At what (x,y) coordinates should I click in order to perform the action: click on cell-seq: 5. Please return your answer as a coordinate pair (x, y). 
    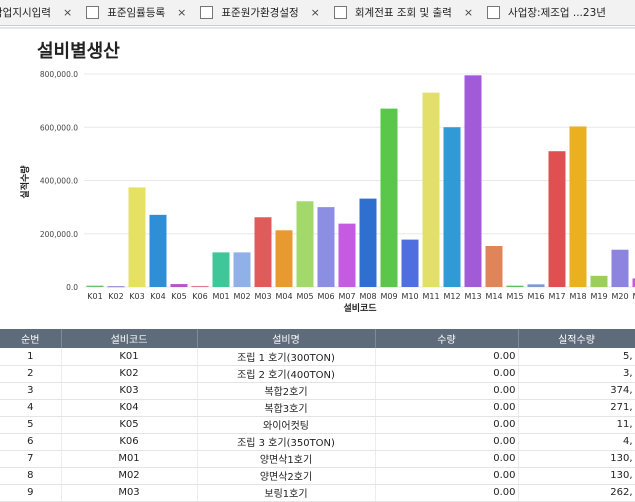
    Looking at the image, I should click on (30, 424).